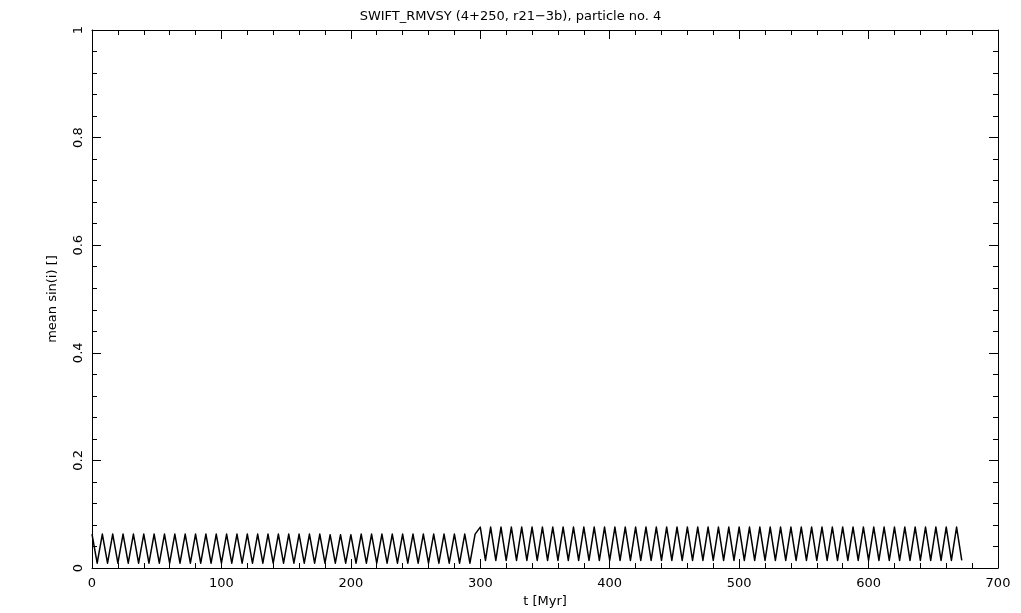 The image size is (1021, 613). Describe the element at coordinates (77, 460) in the screenshot. I see `y-tick-label: 0.2` at that location.